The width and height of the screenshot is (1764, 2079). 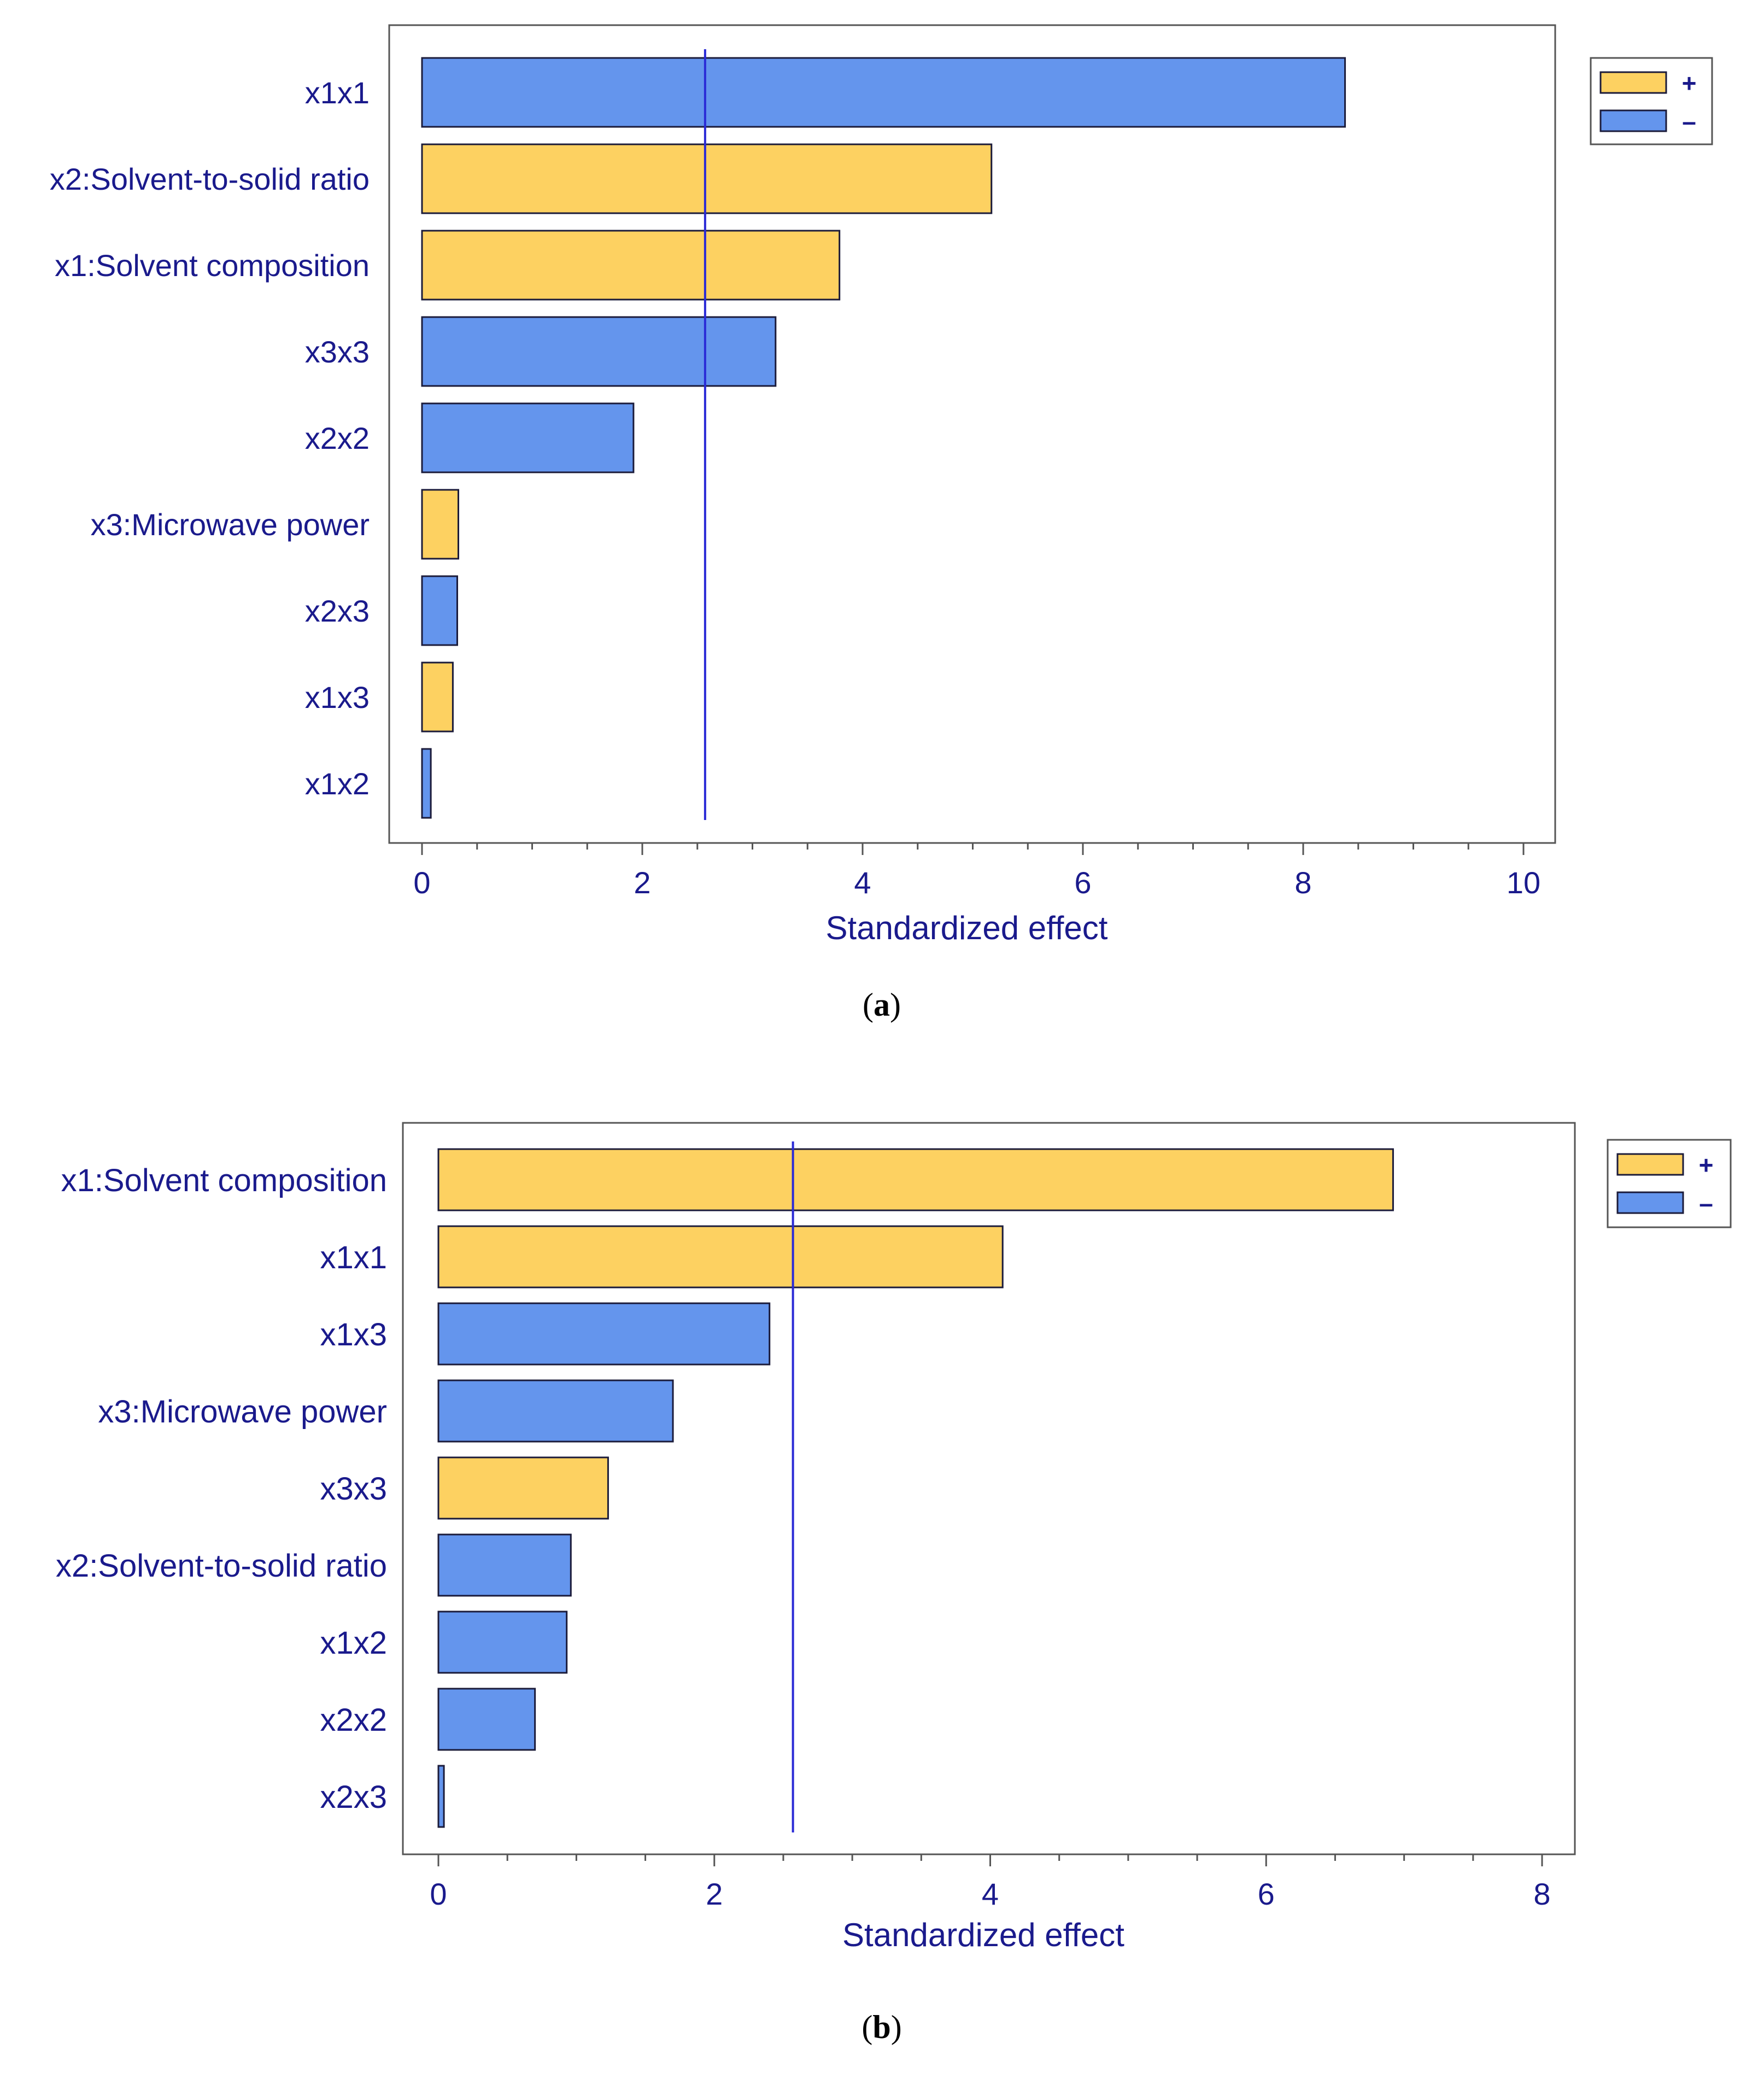 I want to click on panel-letter: b, so click(x=881, y=2027).